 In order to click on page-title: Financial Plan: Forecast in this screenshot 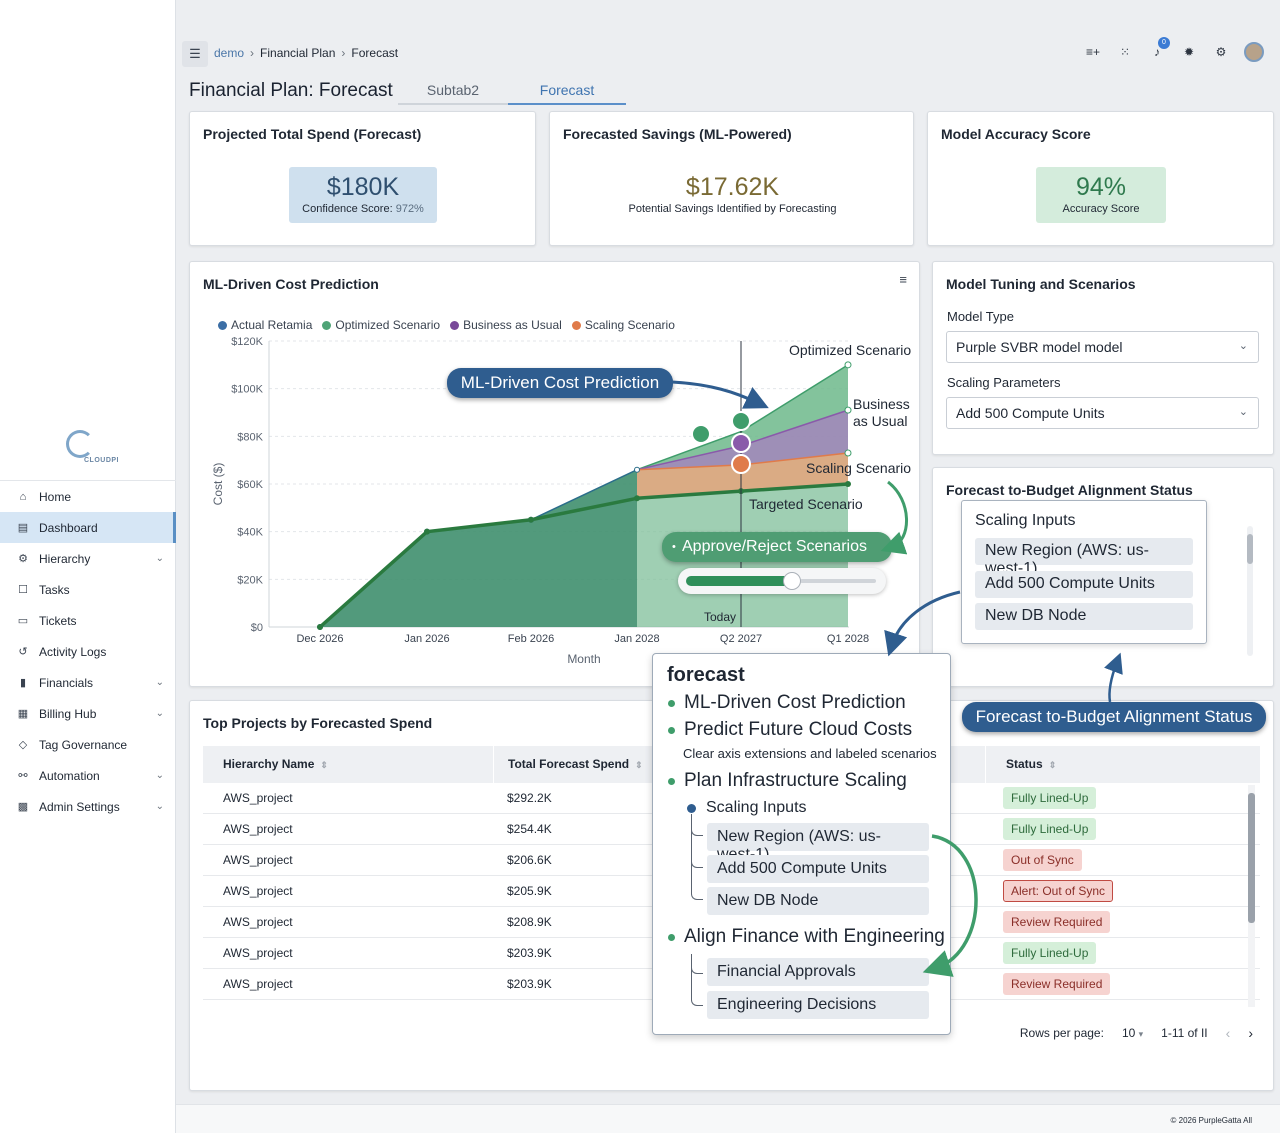, I will do `click(291, 90)`.